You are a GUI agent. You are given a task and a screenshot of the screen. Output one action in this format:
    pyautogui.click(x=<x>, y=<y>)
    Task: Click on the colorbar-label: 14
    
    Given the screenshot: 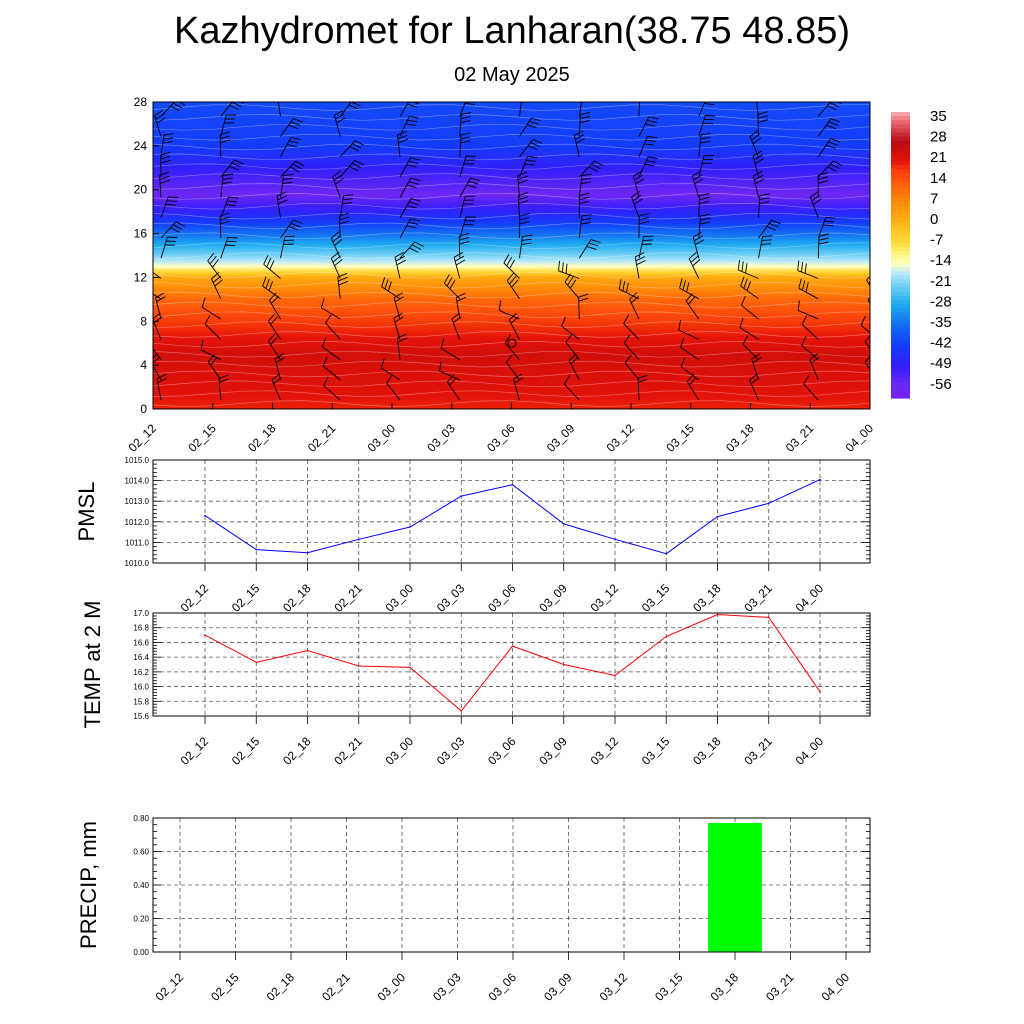 What is the action you would take?
    pyautogui.click(x=938, y=178)
    